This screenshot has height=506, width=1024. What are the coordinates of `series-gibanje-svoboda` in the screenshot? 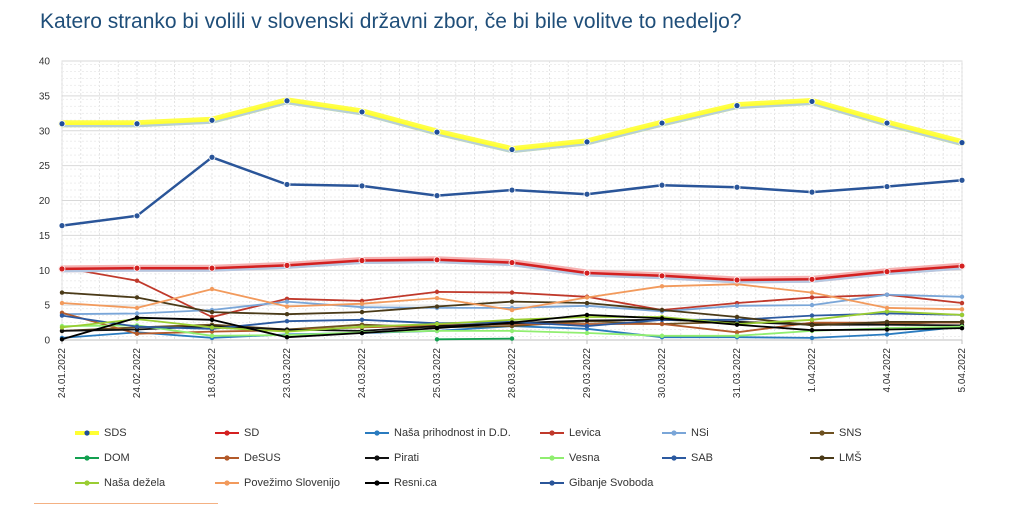 It's located at (512, 191).